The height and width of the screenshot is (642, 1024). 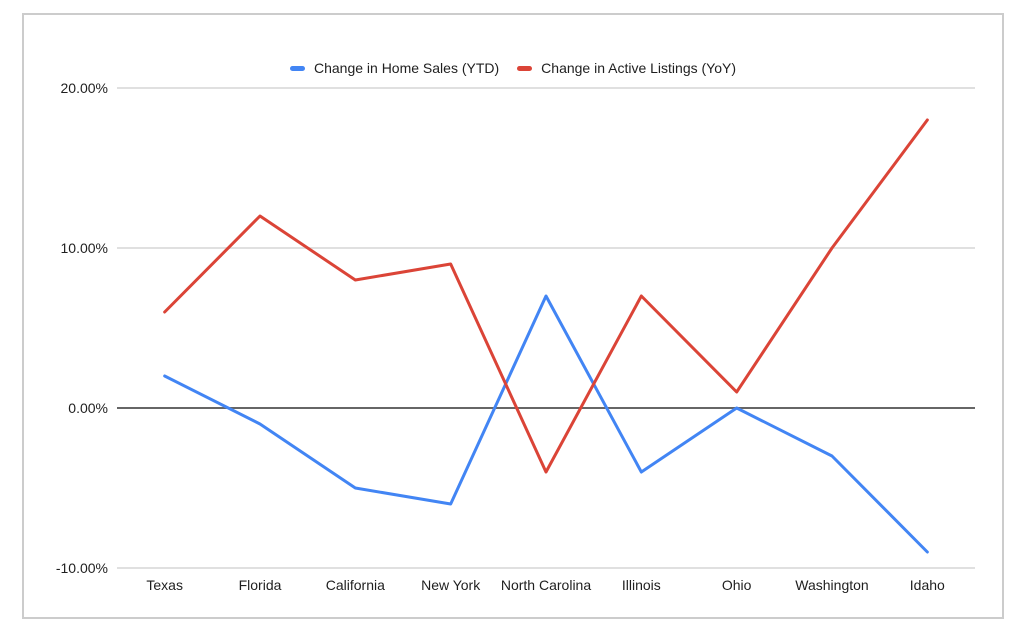 What do you see at coordinates (831, 585) in the screenshot?
I see `x-axis-category-label: Washington` at bounding box center [831, 585].